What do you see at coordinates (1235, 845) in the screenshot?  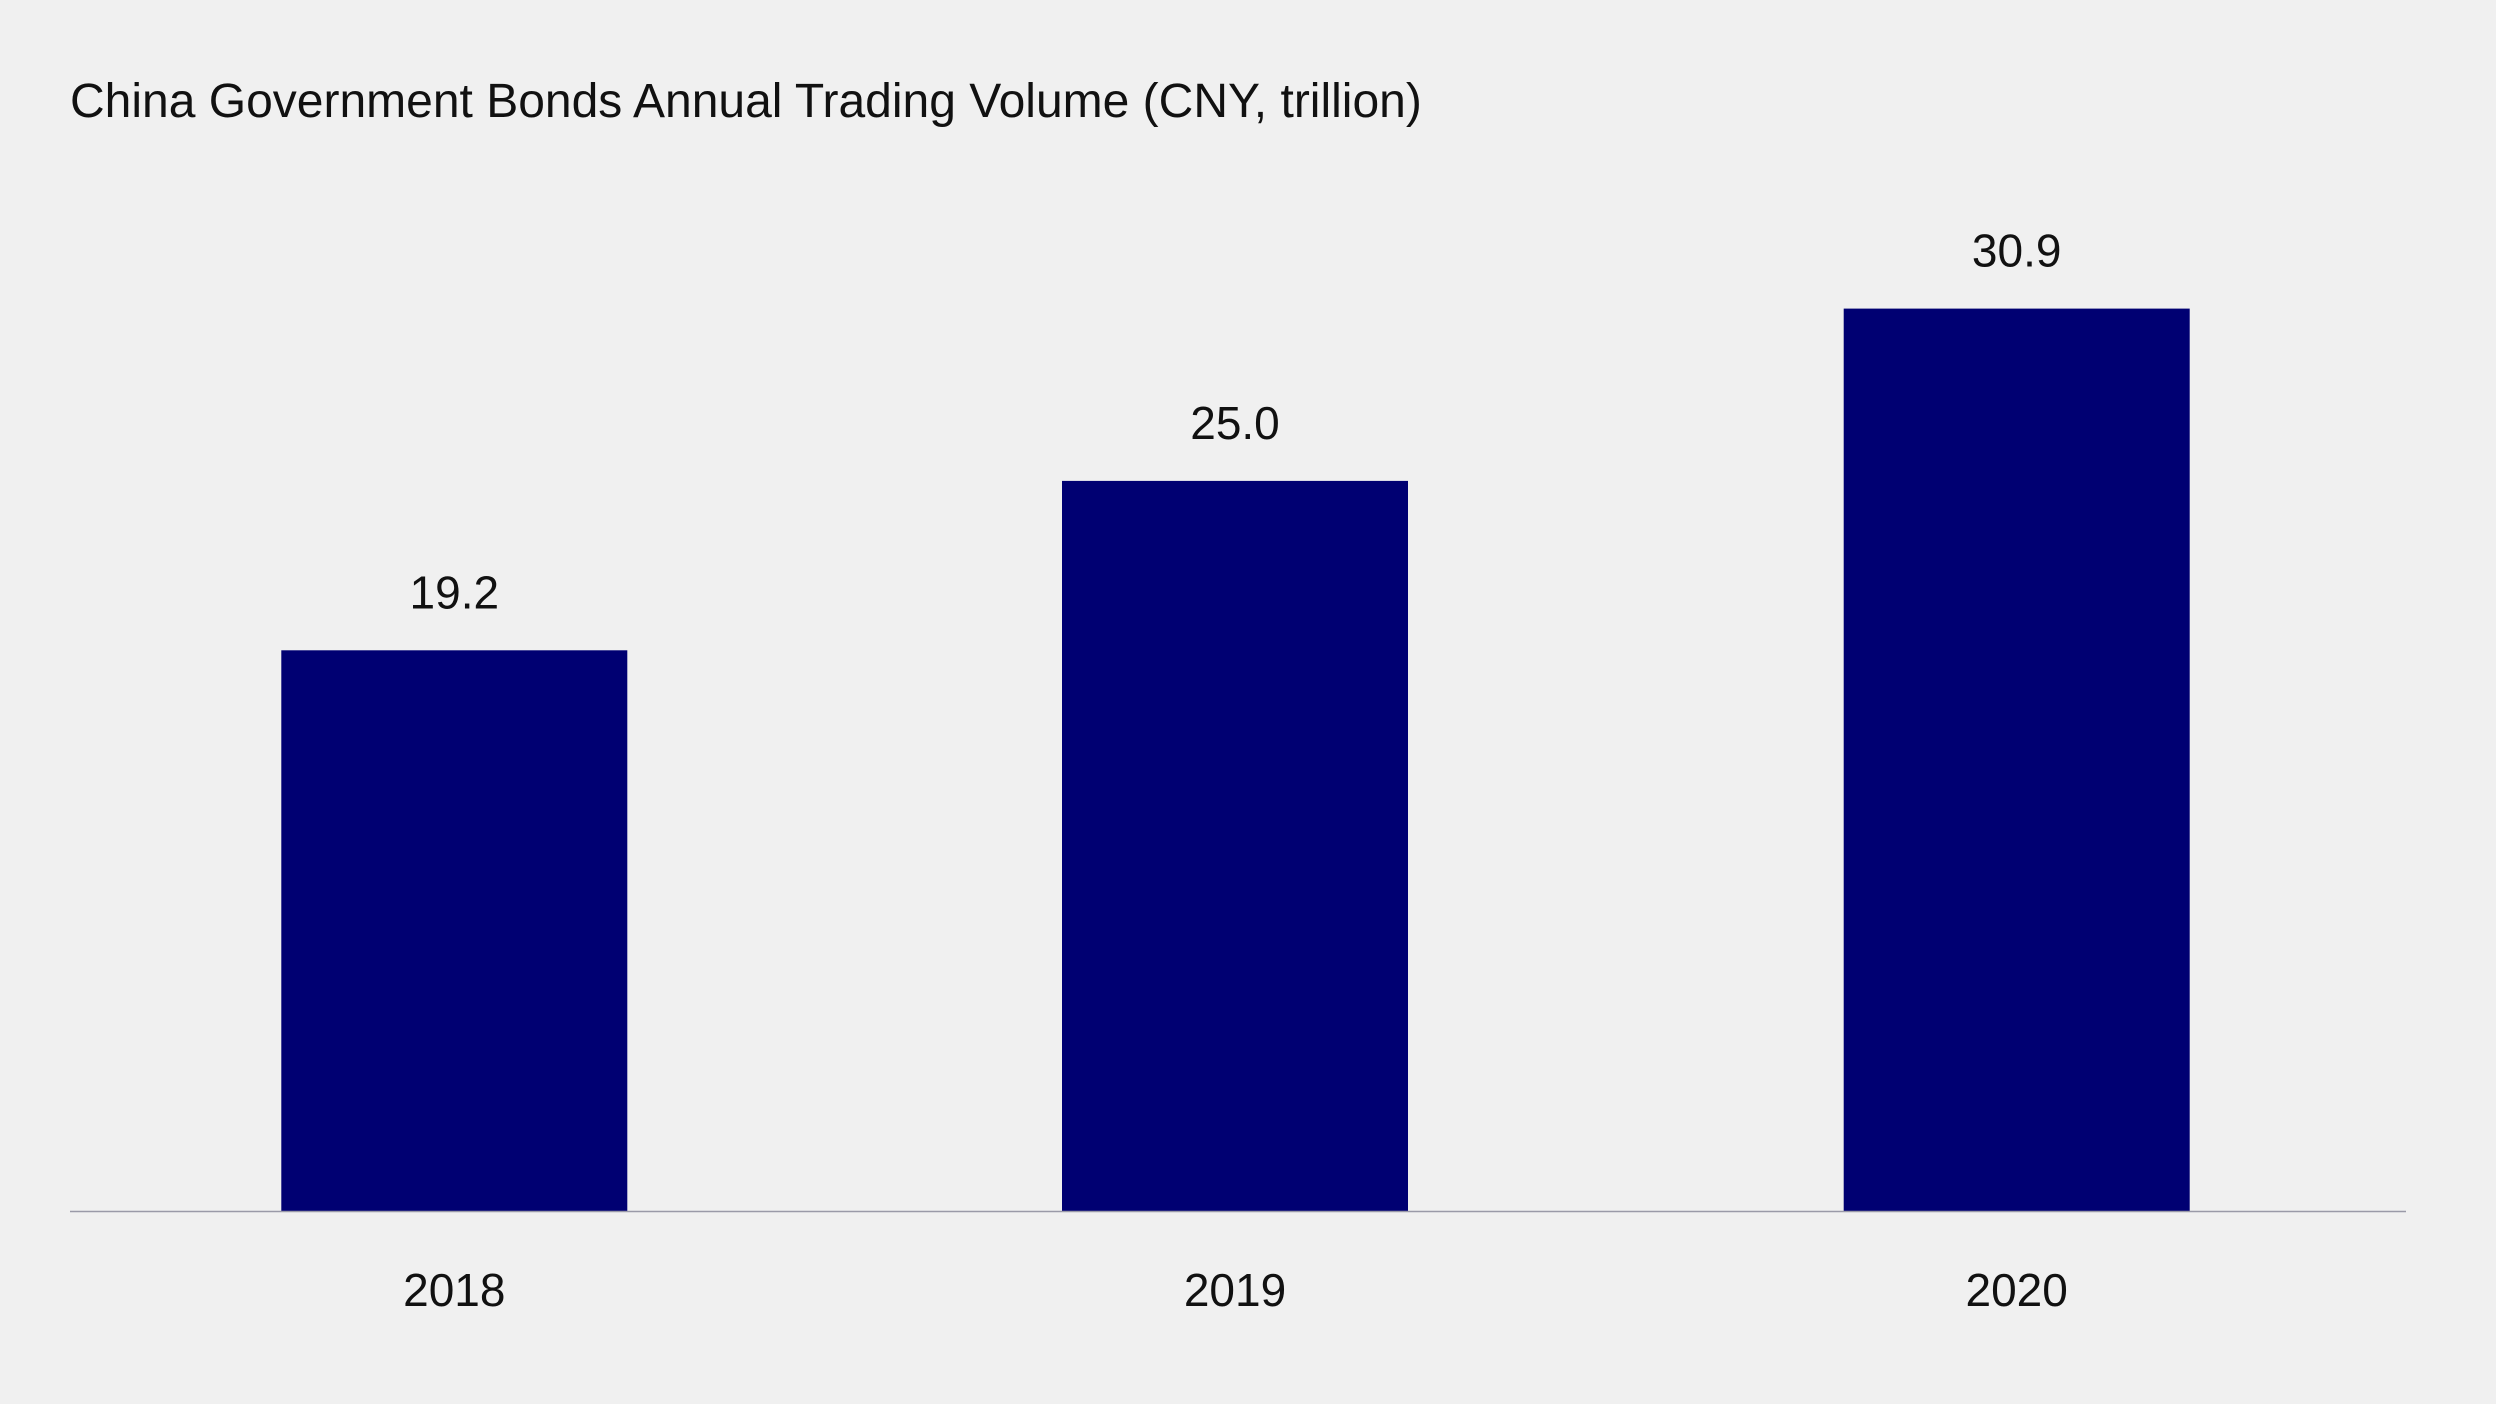 I see `bar-2019` at bounding box center [1235, 845].